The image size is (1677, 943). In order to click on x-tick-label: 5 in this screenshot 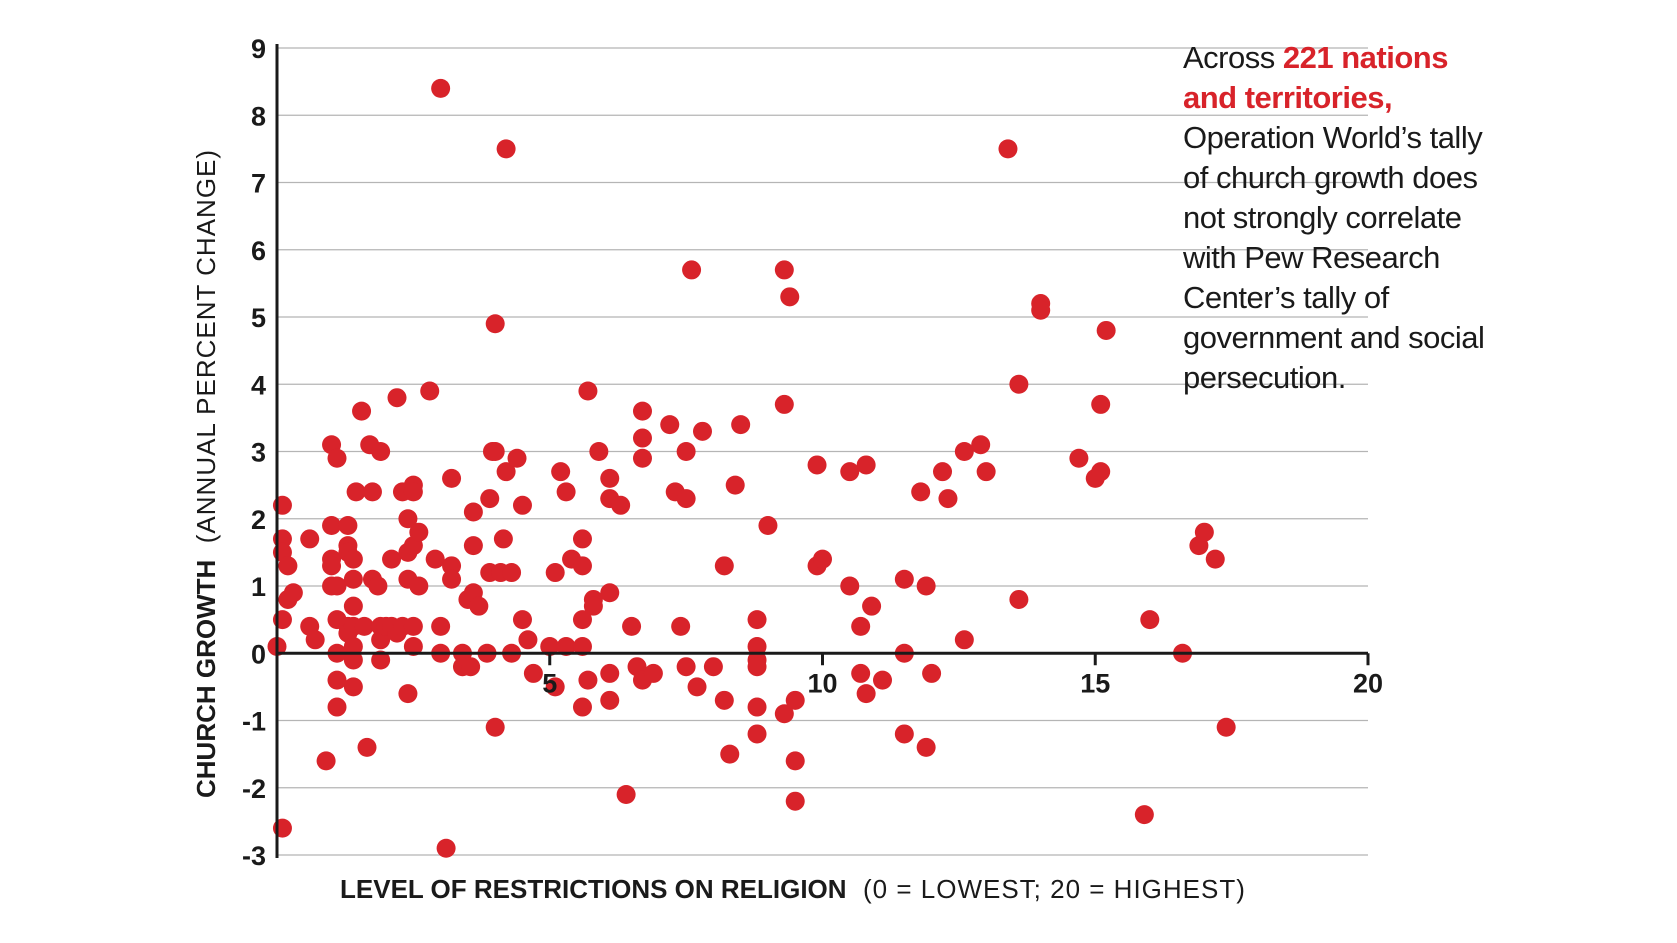, I will do `click(549, 683)`.